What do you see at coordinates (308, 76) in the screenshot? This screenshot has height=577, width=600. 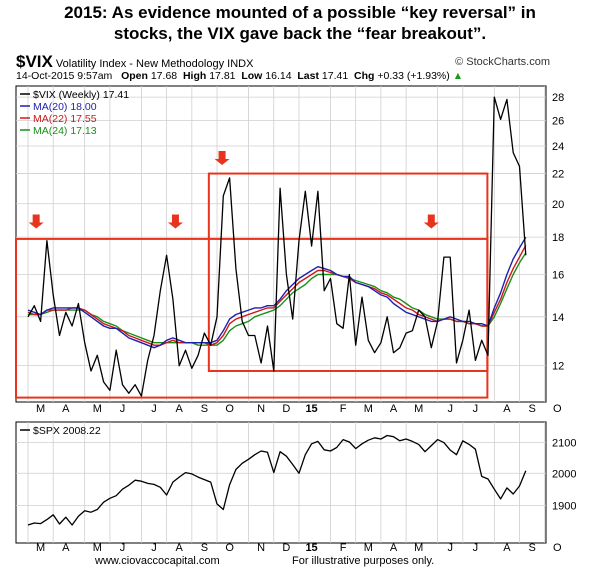 I see `last-label: Last` at bounding box center [308, 76].